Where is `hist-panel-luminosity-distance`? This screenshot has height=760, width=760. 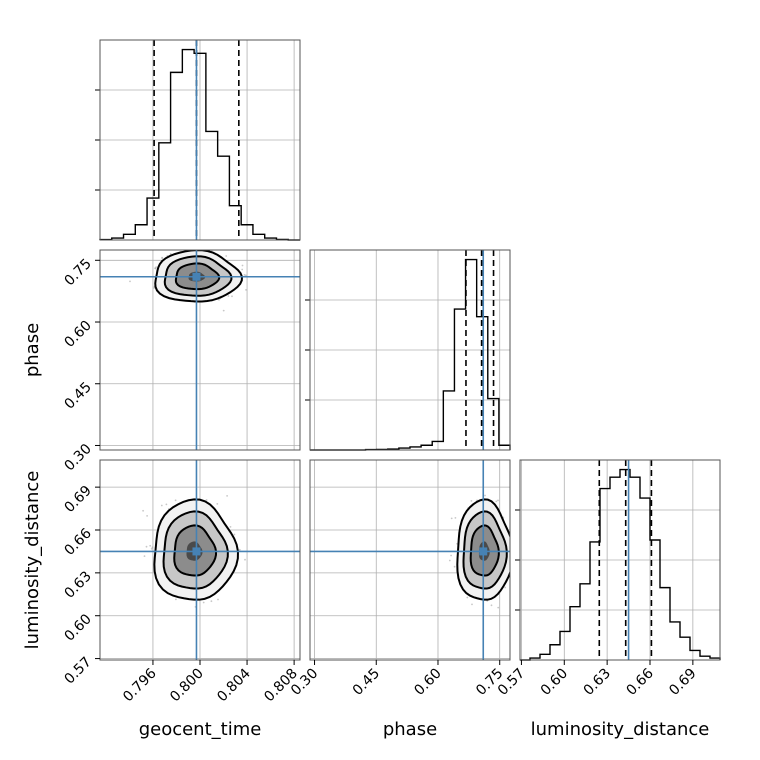 hist-panel-luminosity-distance is located at coordinates (618, 560).